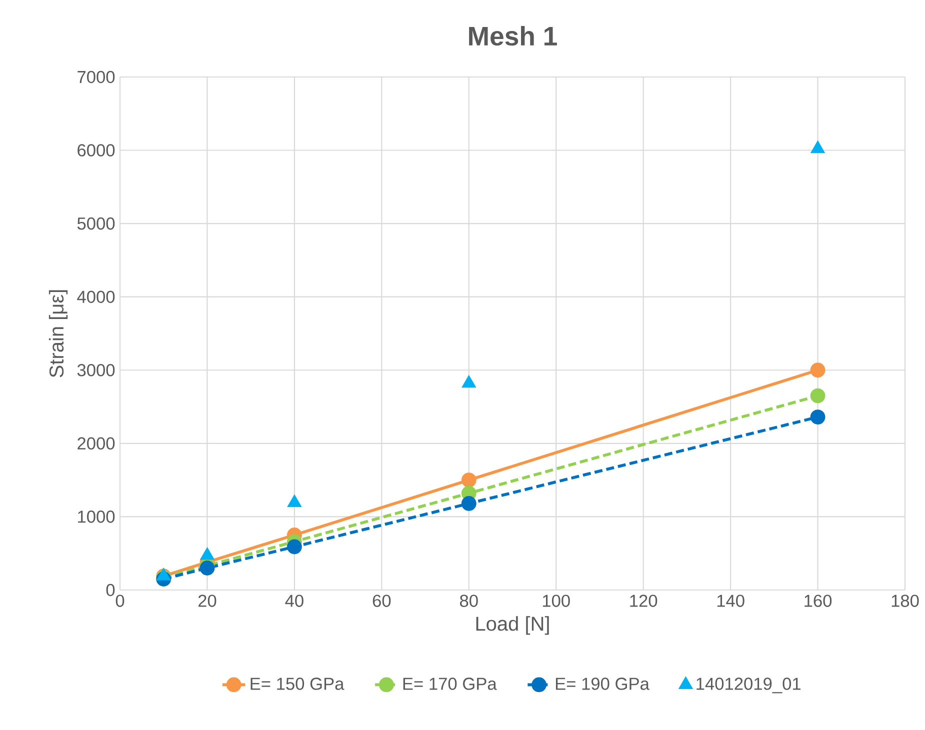  What do you see at coordinates (120, 600) in the screenshot?
I see `x-tick-label: 0` at bounding box center [120, 600].